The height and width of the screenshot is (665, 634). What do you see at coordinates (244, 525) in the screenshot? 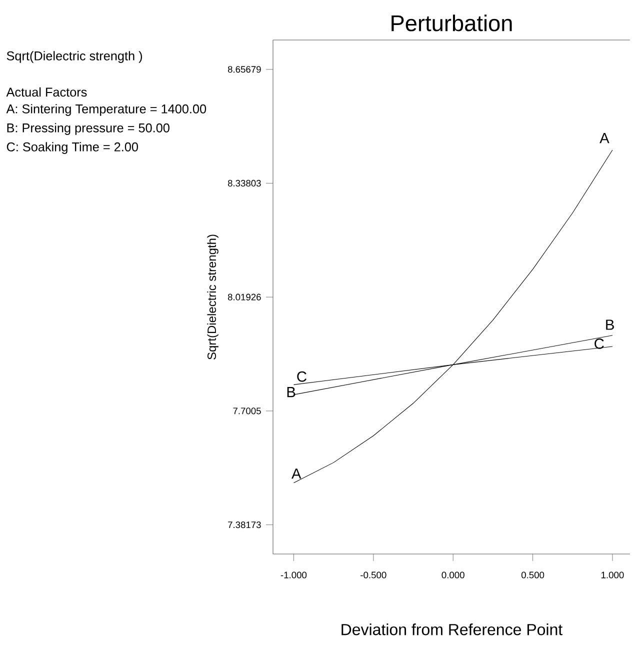
I see `y-tick-label: 7.38173` at bounding box center [244, 525].